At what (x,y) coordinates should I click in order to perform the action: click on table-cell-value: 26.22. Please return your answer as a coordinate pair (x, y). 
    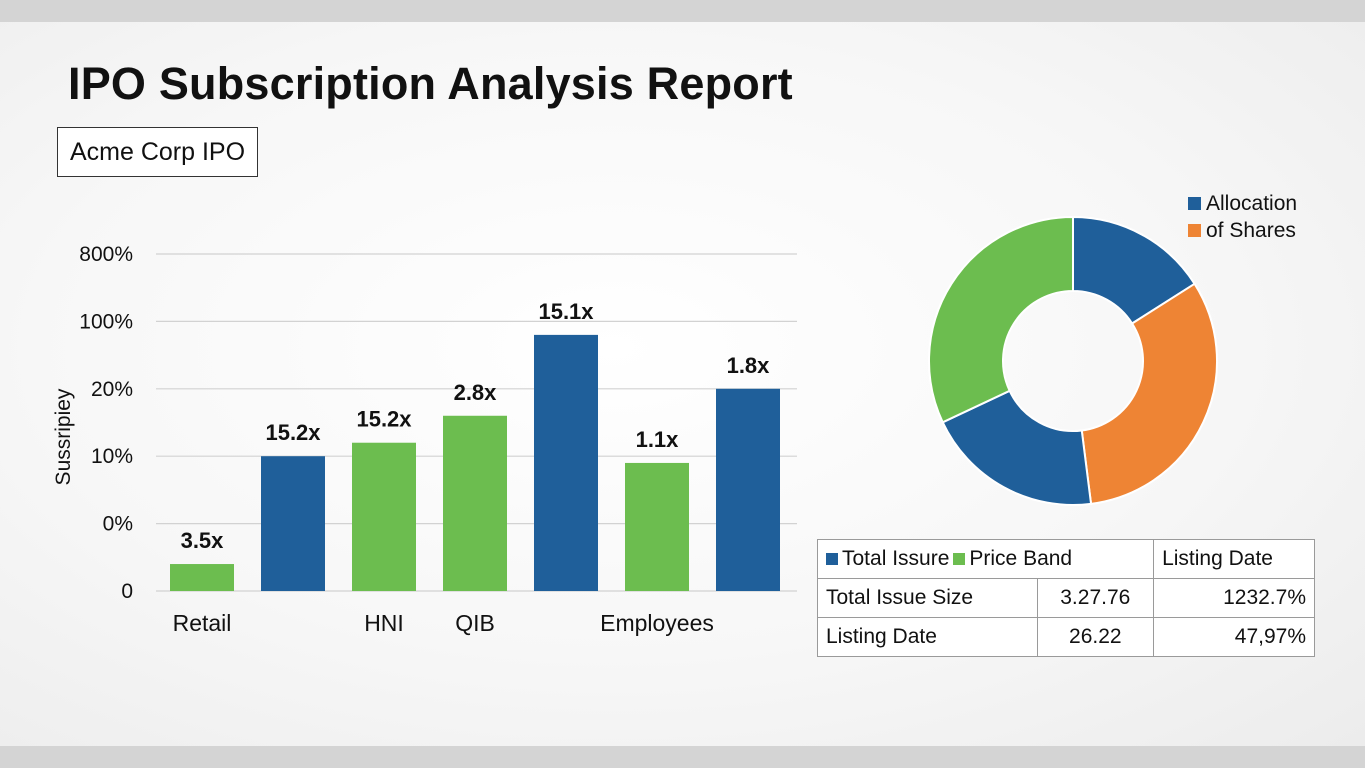
    Looking at the image, I should click on (1095, 637).